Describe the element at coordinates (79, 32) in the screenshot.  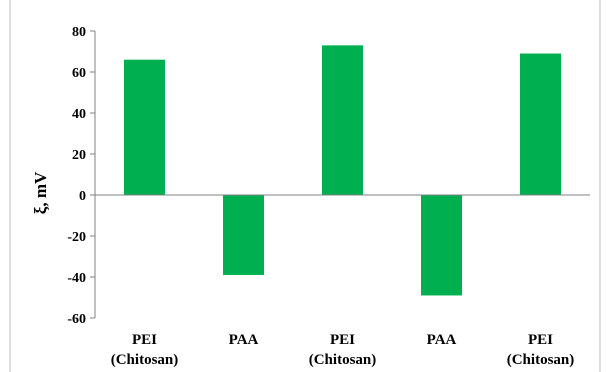
I see `y-tick-label: 80` at that location.